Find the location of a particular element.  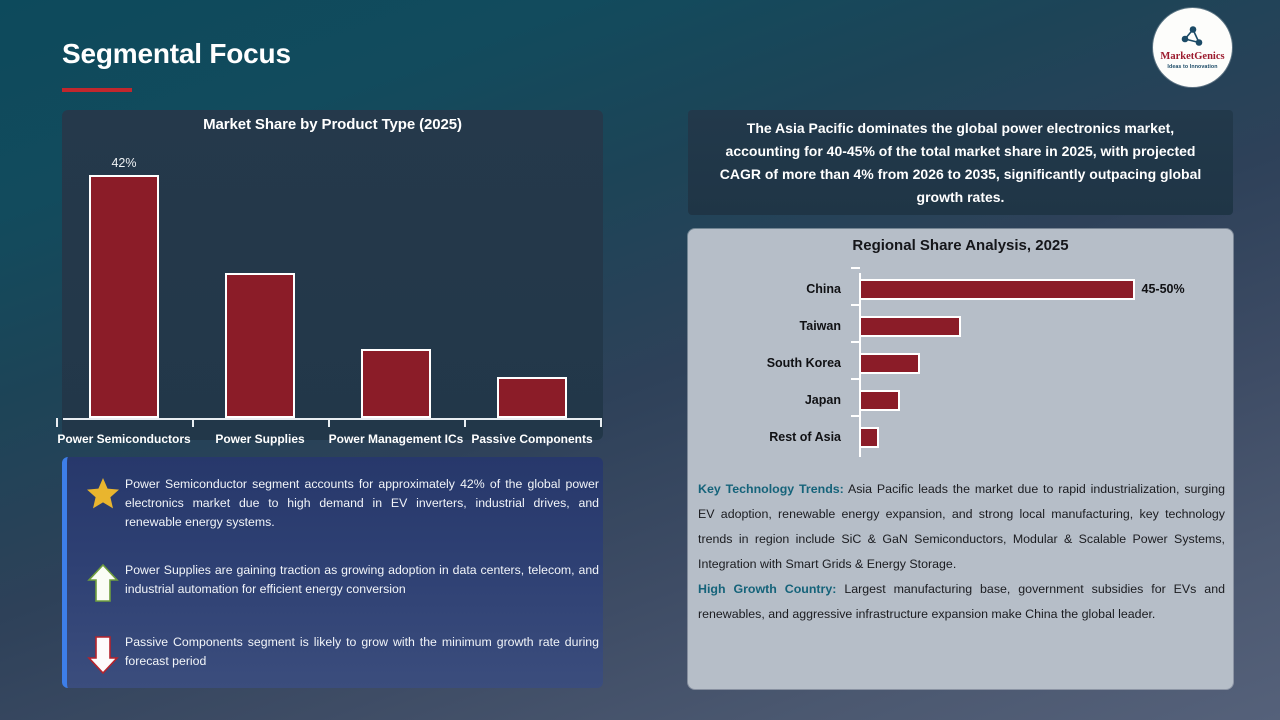

region-label: South Korea is located at coordinates (803, 363).